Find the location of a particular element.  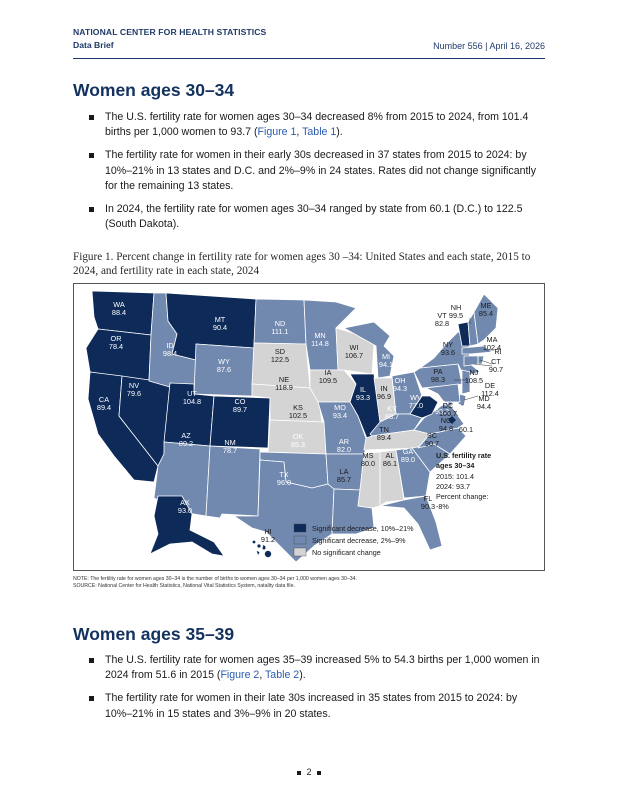

state-shape-nj is located at coordinates (466, 382).